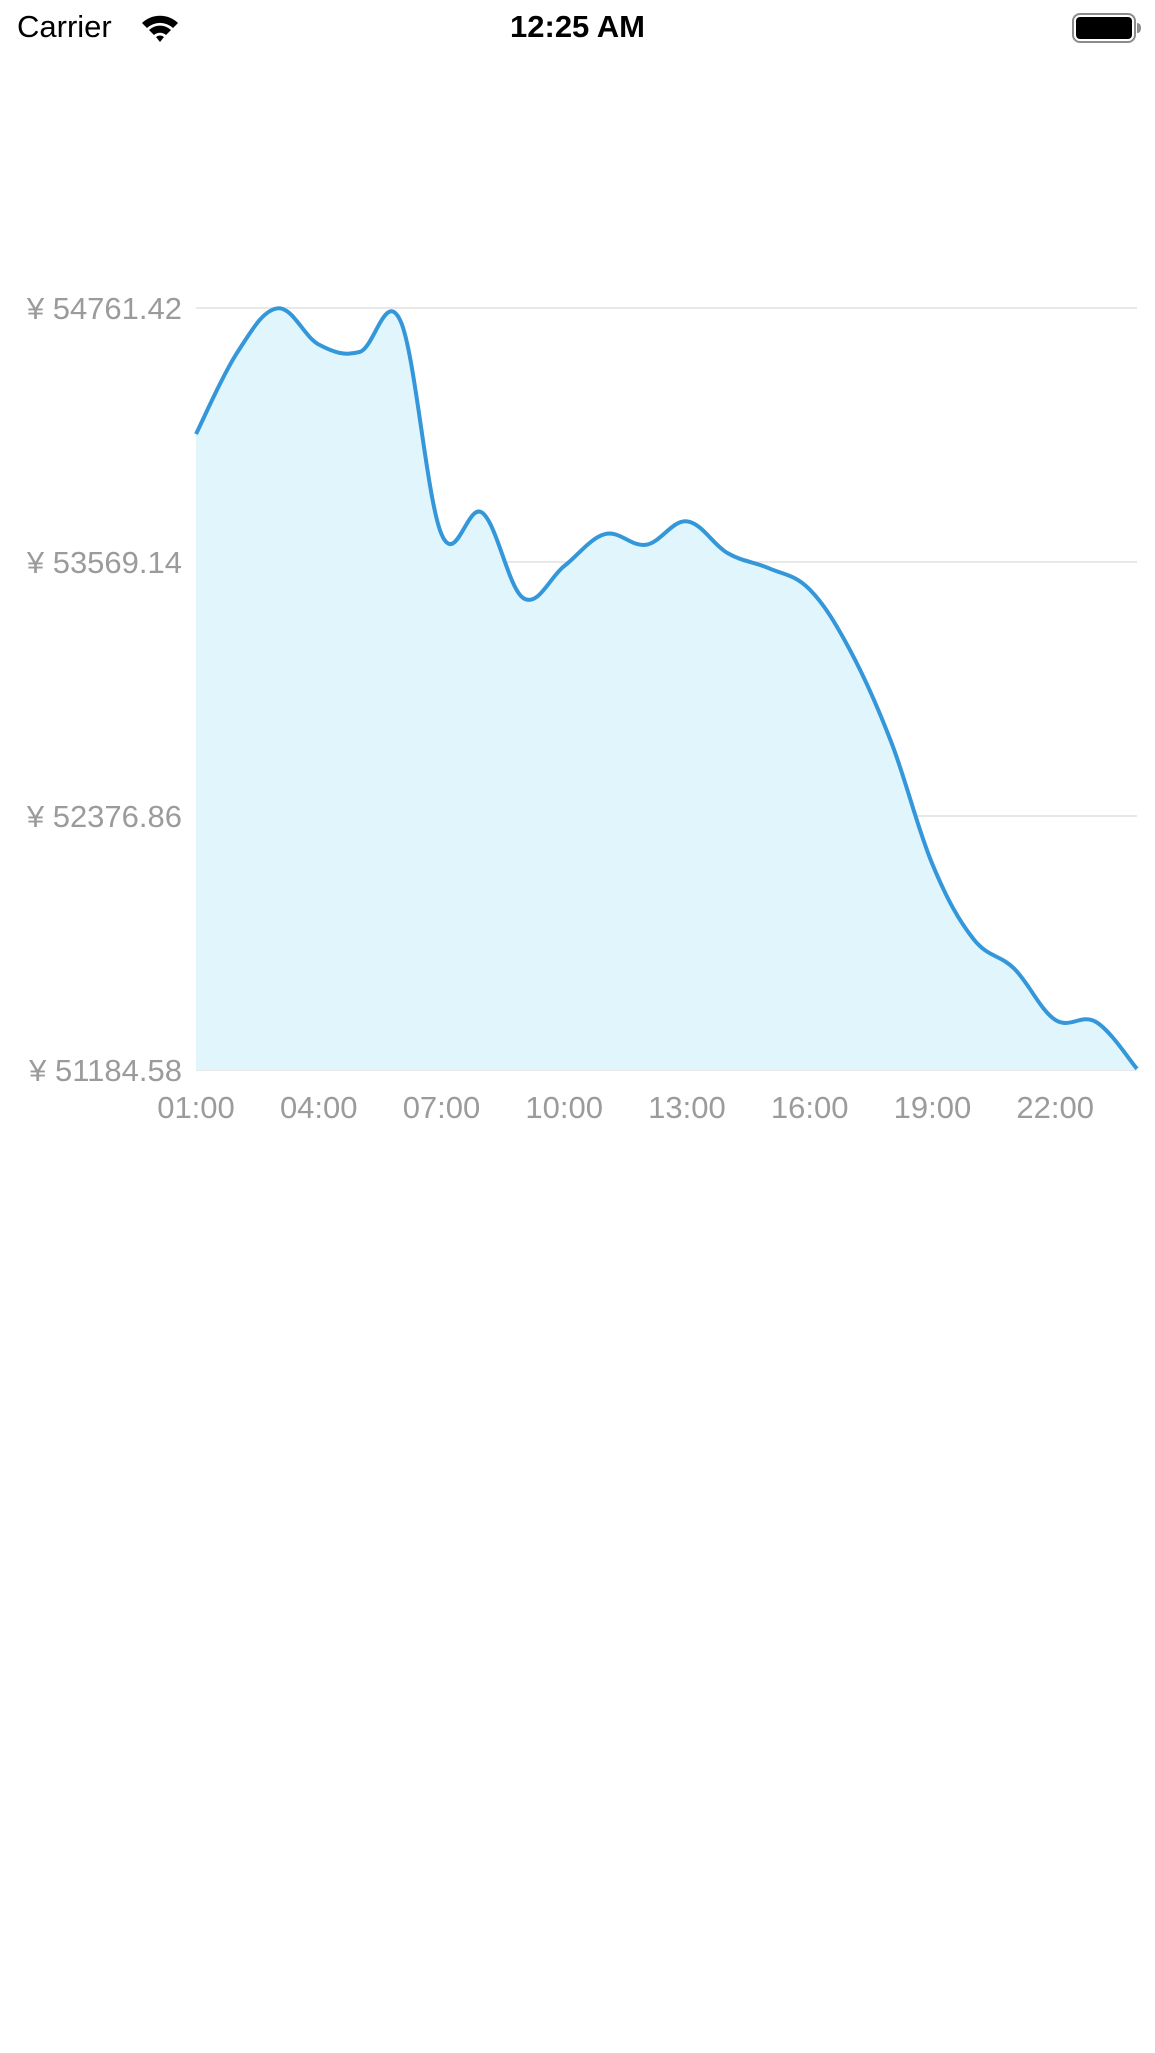 Image resolution: width=1155 pixels, height=2053 pixels. I want to click on y-tick-label: ¥ 52376.86, so click(104, 816).